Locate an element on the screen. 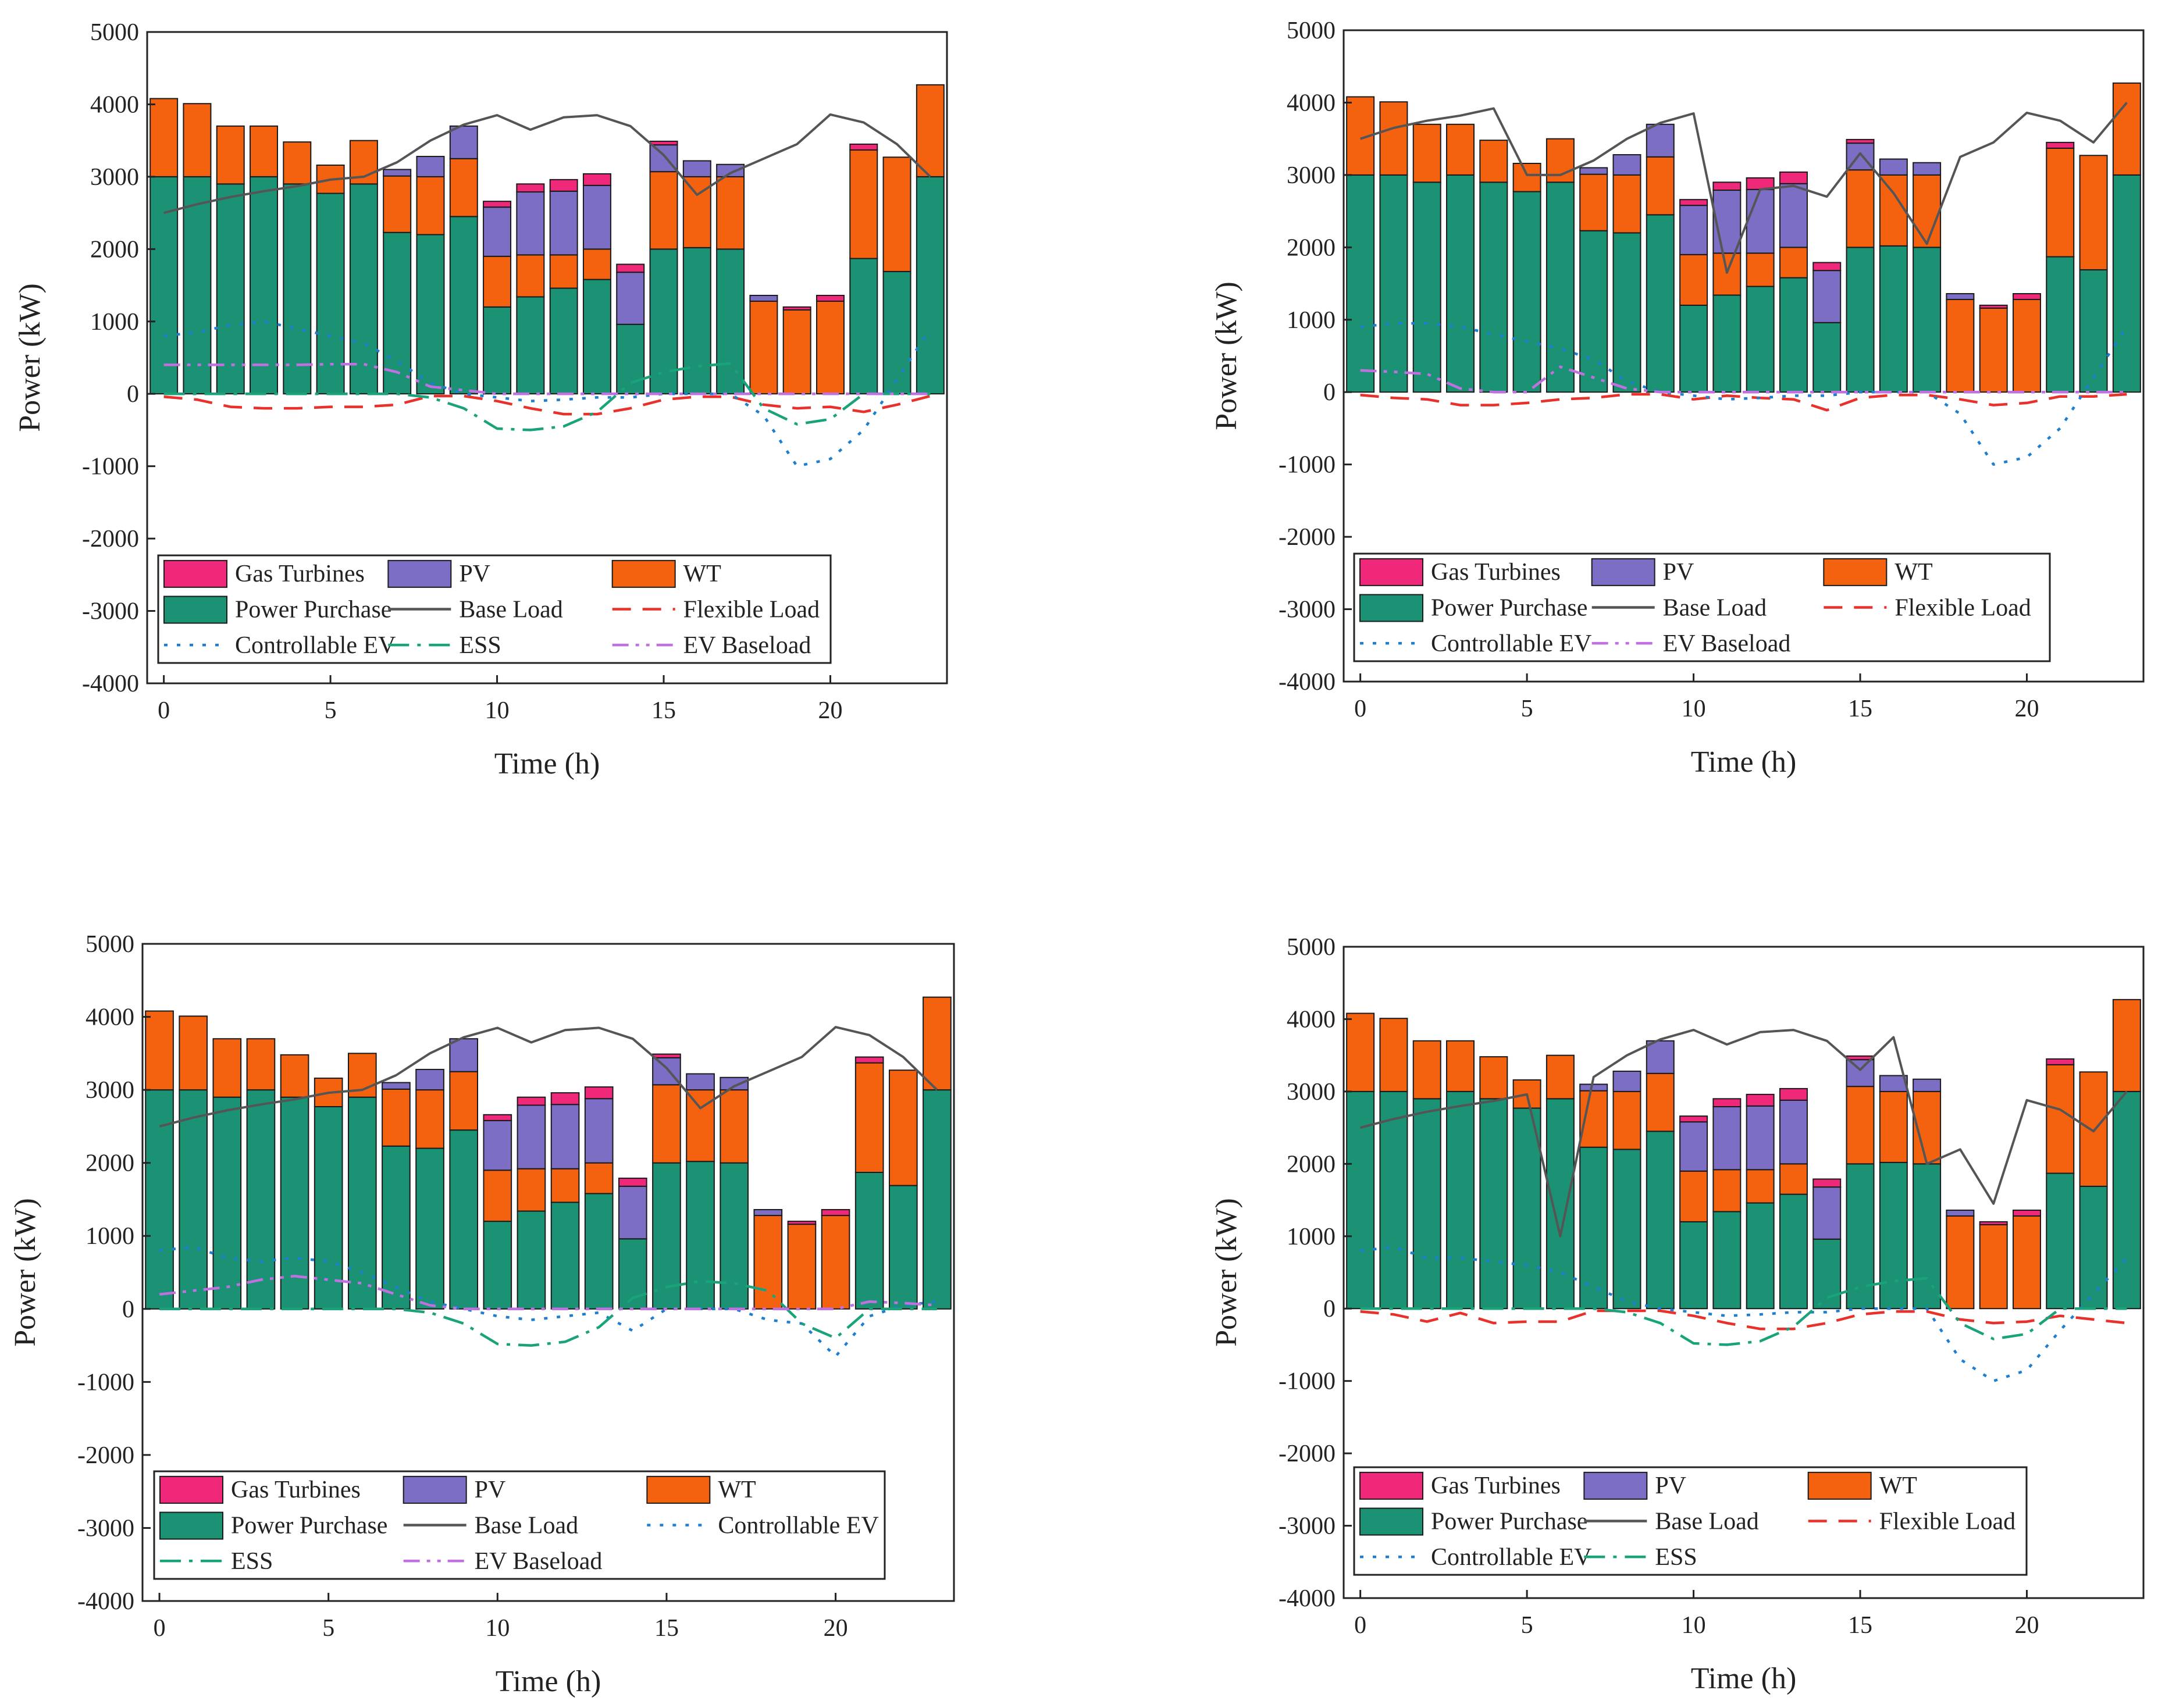  legend-label: Controllable EV is located at coordinates (315, 645).